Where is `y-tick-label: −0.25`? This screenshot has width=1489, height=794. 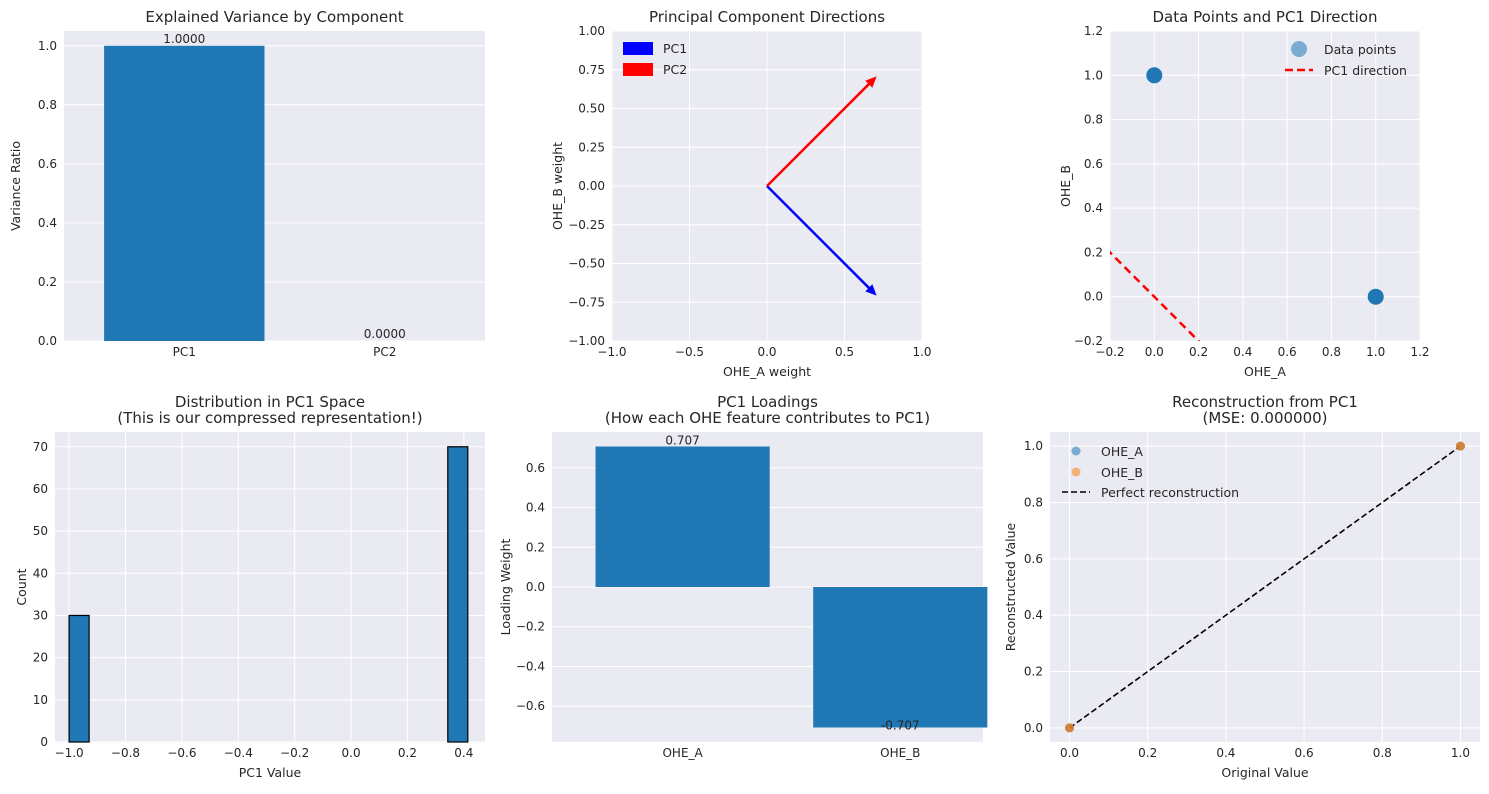 y-tick-label: −0.25 is located at coordinates (586, 225).